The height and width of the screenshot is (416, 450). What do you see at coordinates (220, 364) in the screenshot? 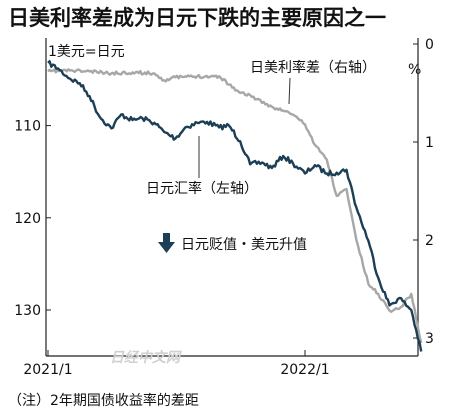
I see `x-axis: 2021/1 2022/1` at bounding box center [220, 364].